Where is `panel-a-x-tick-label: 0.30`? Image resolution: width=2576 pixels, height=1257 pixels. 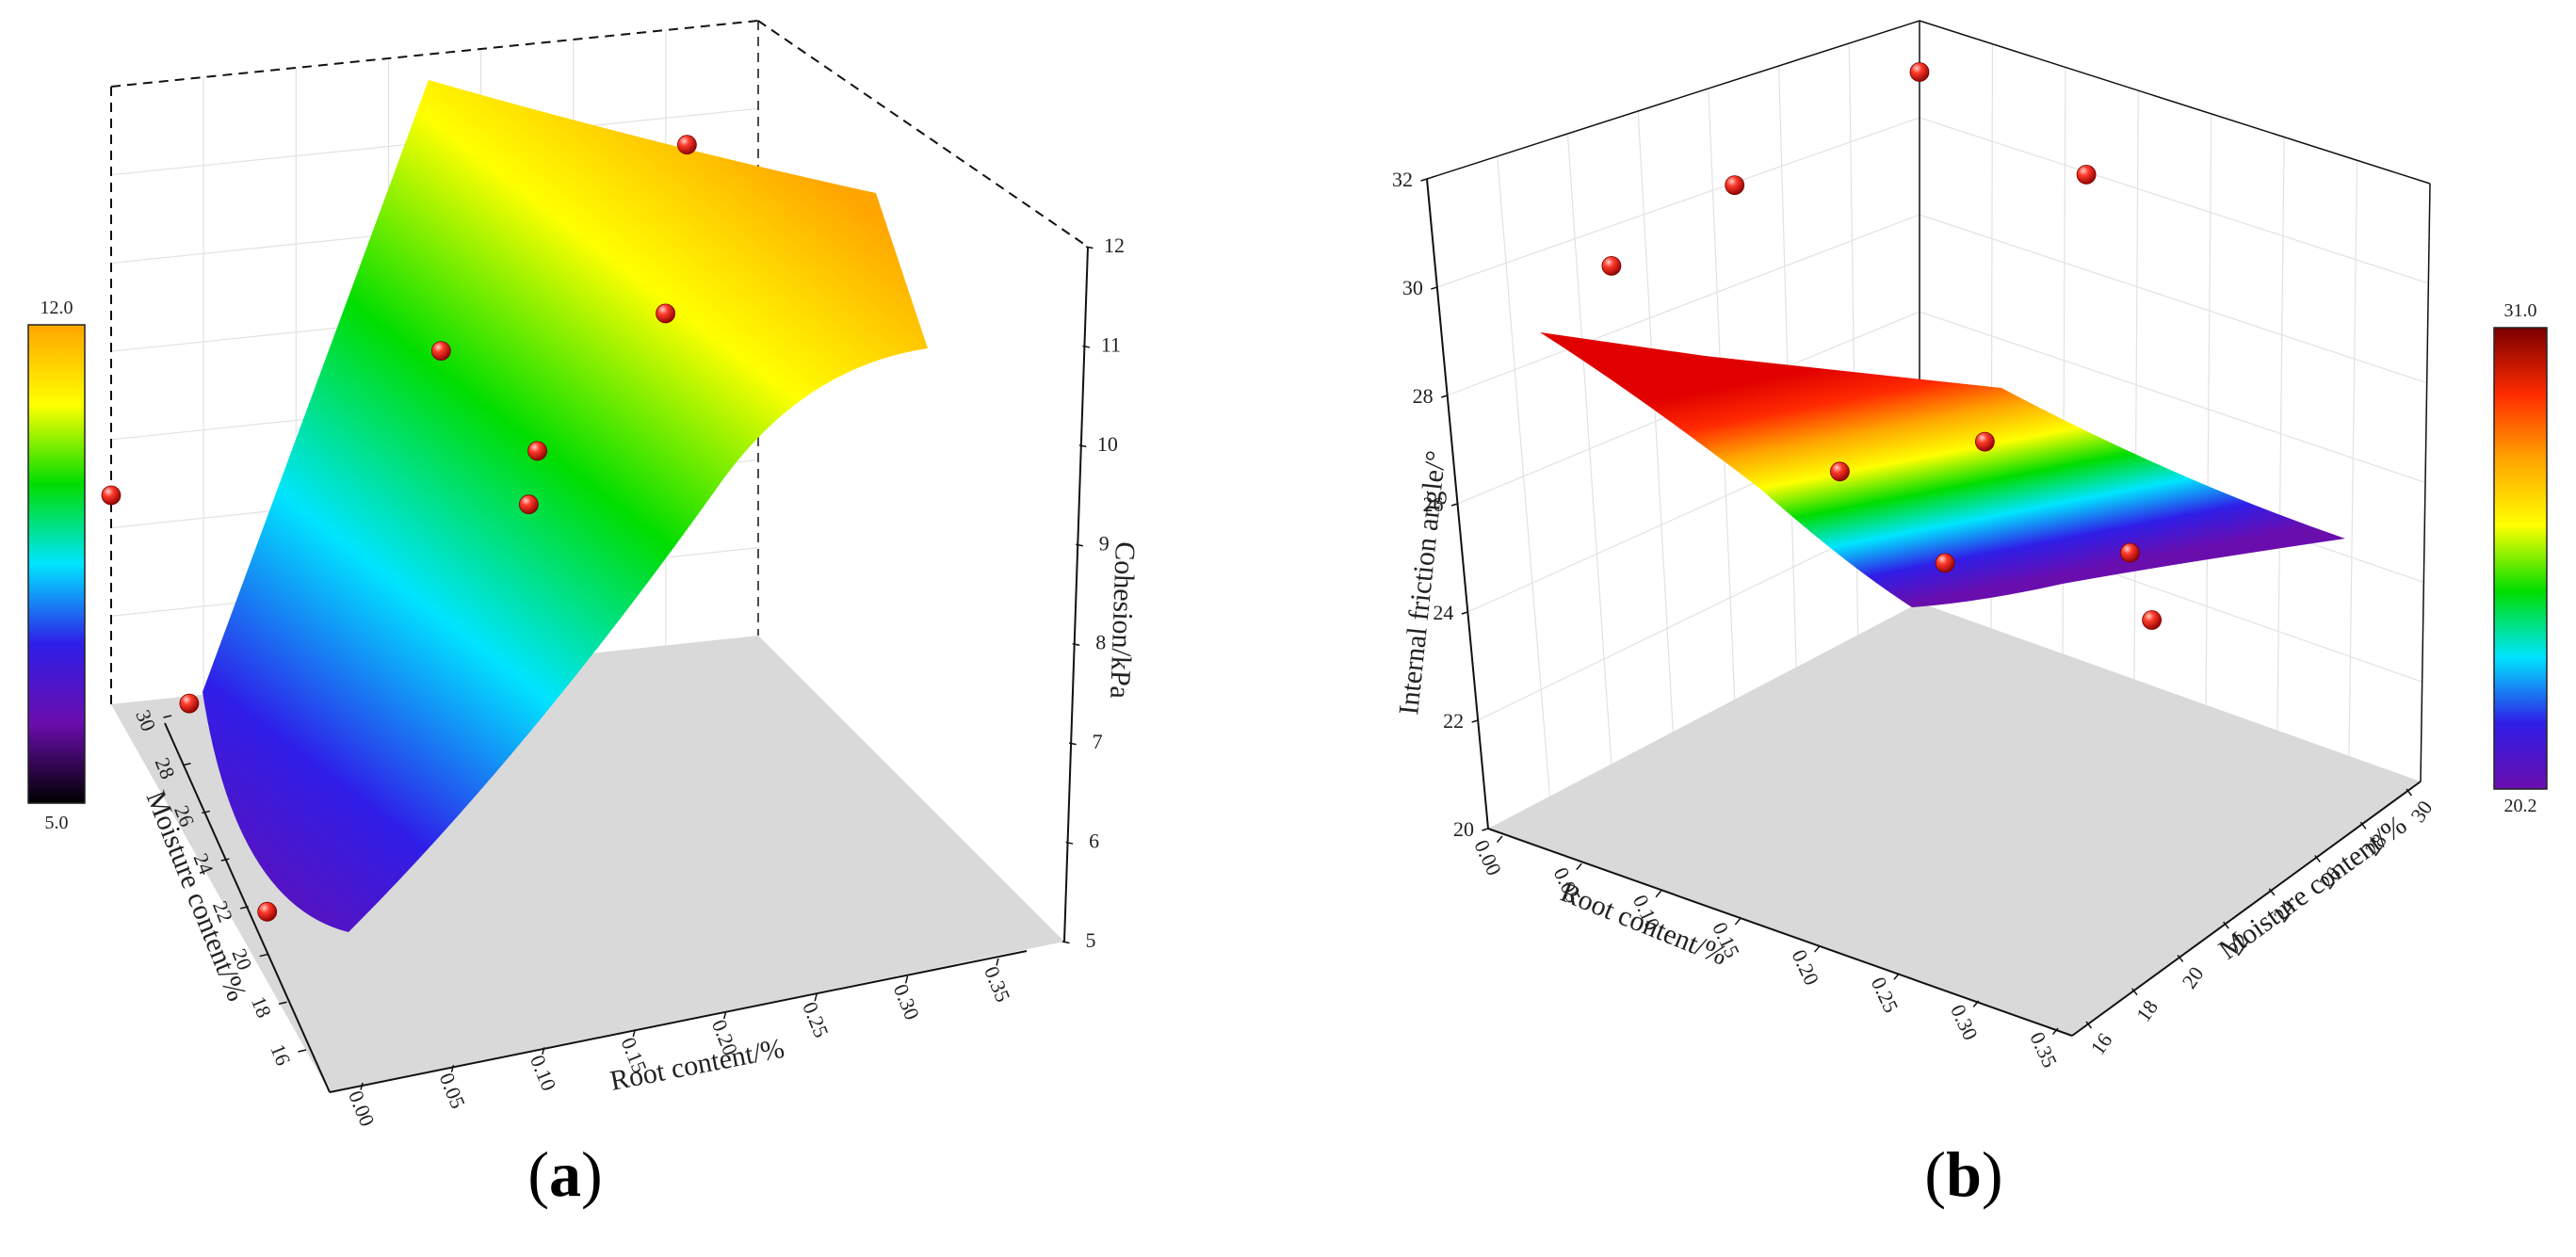
panel-a-x-tick-label: 0.30 is located at coordinates (907, 1002).